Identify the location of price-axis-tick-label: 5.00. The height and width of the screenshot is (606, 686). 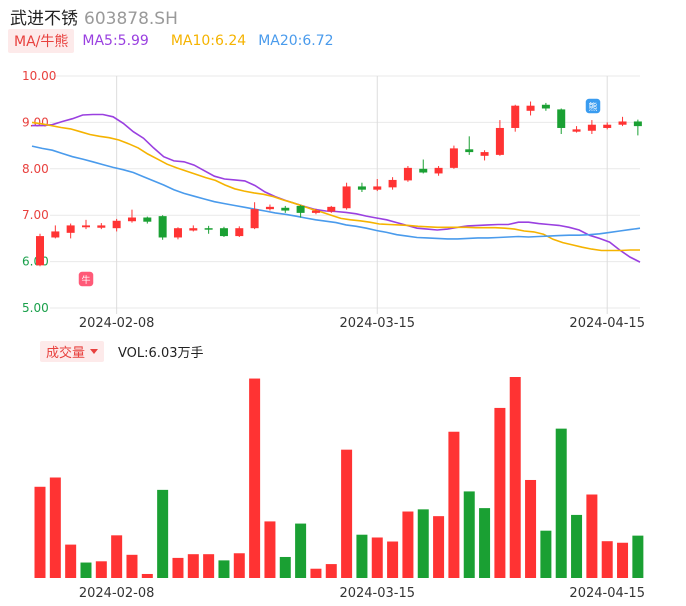
(35, 308).